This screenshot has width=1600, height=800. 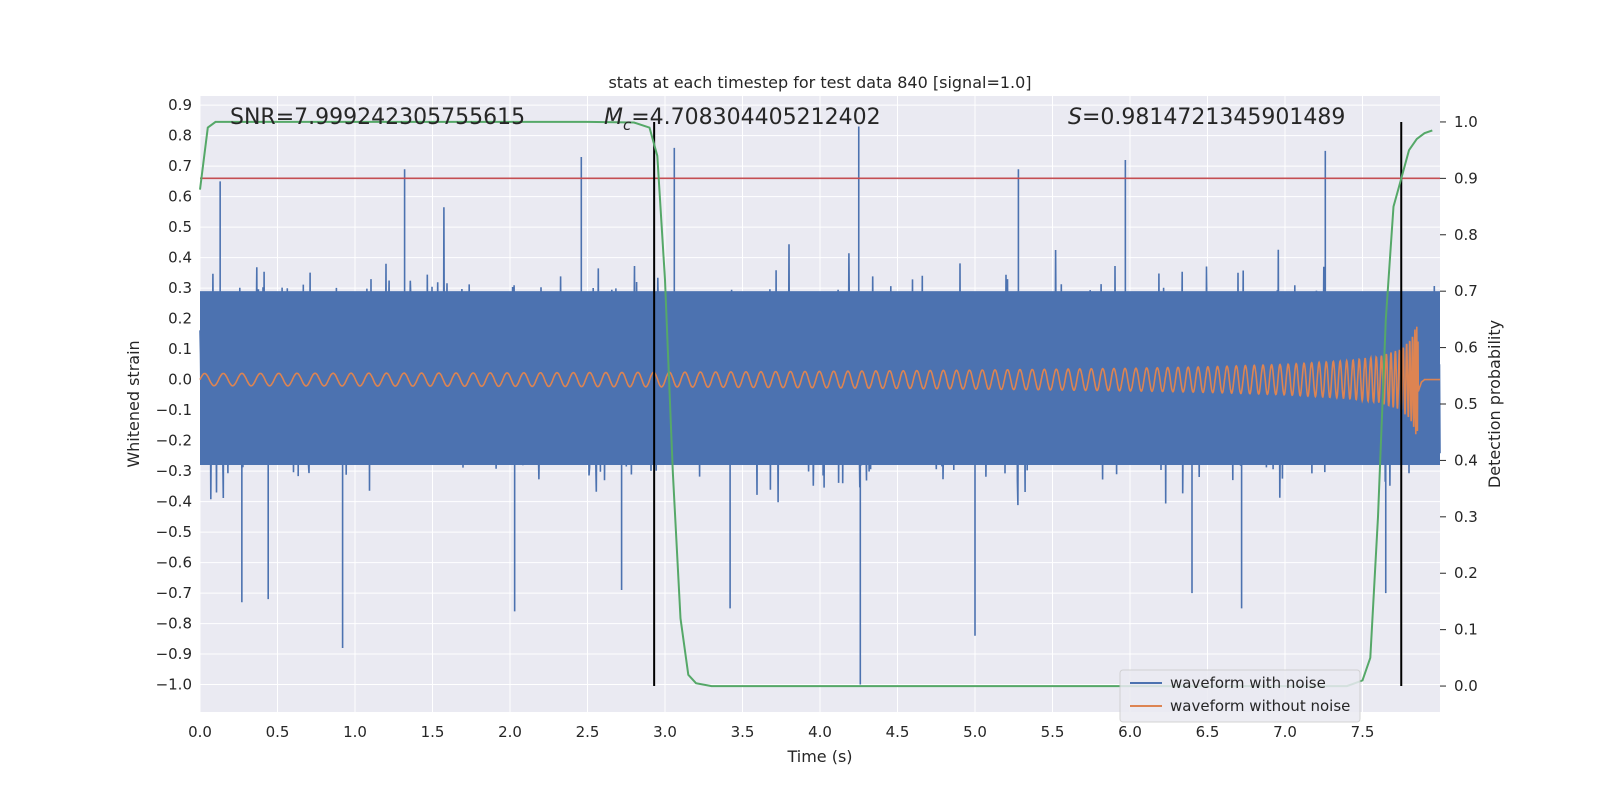 What do you see at coordinates (180, 197) in the screenshot?
I see `y-tick-label: 0.6` at bounding box center [180, 197].